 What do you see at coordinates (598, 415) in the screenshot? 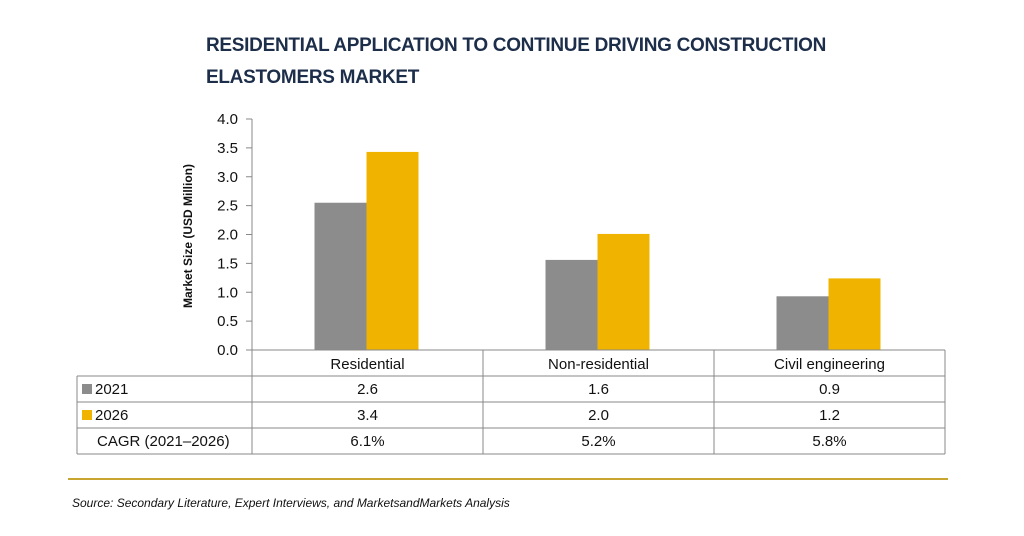
I see `table-cell: 2.0` at bounding box center [598, 415].